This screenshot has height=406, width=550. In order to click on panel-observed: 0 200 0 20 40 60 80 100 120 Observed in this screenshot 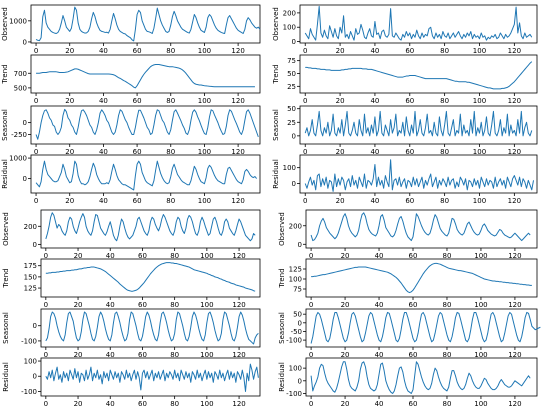, I will do `click(131, 234)`.